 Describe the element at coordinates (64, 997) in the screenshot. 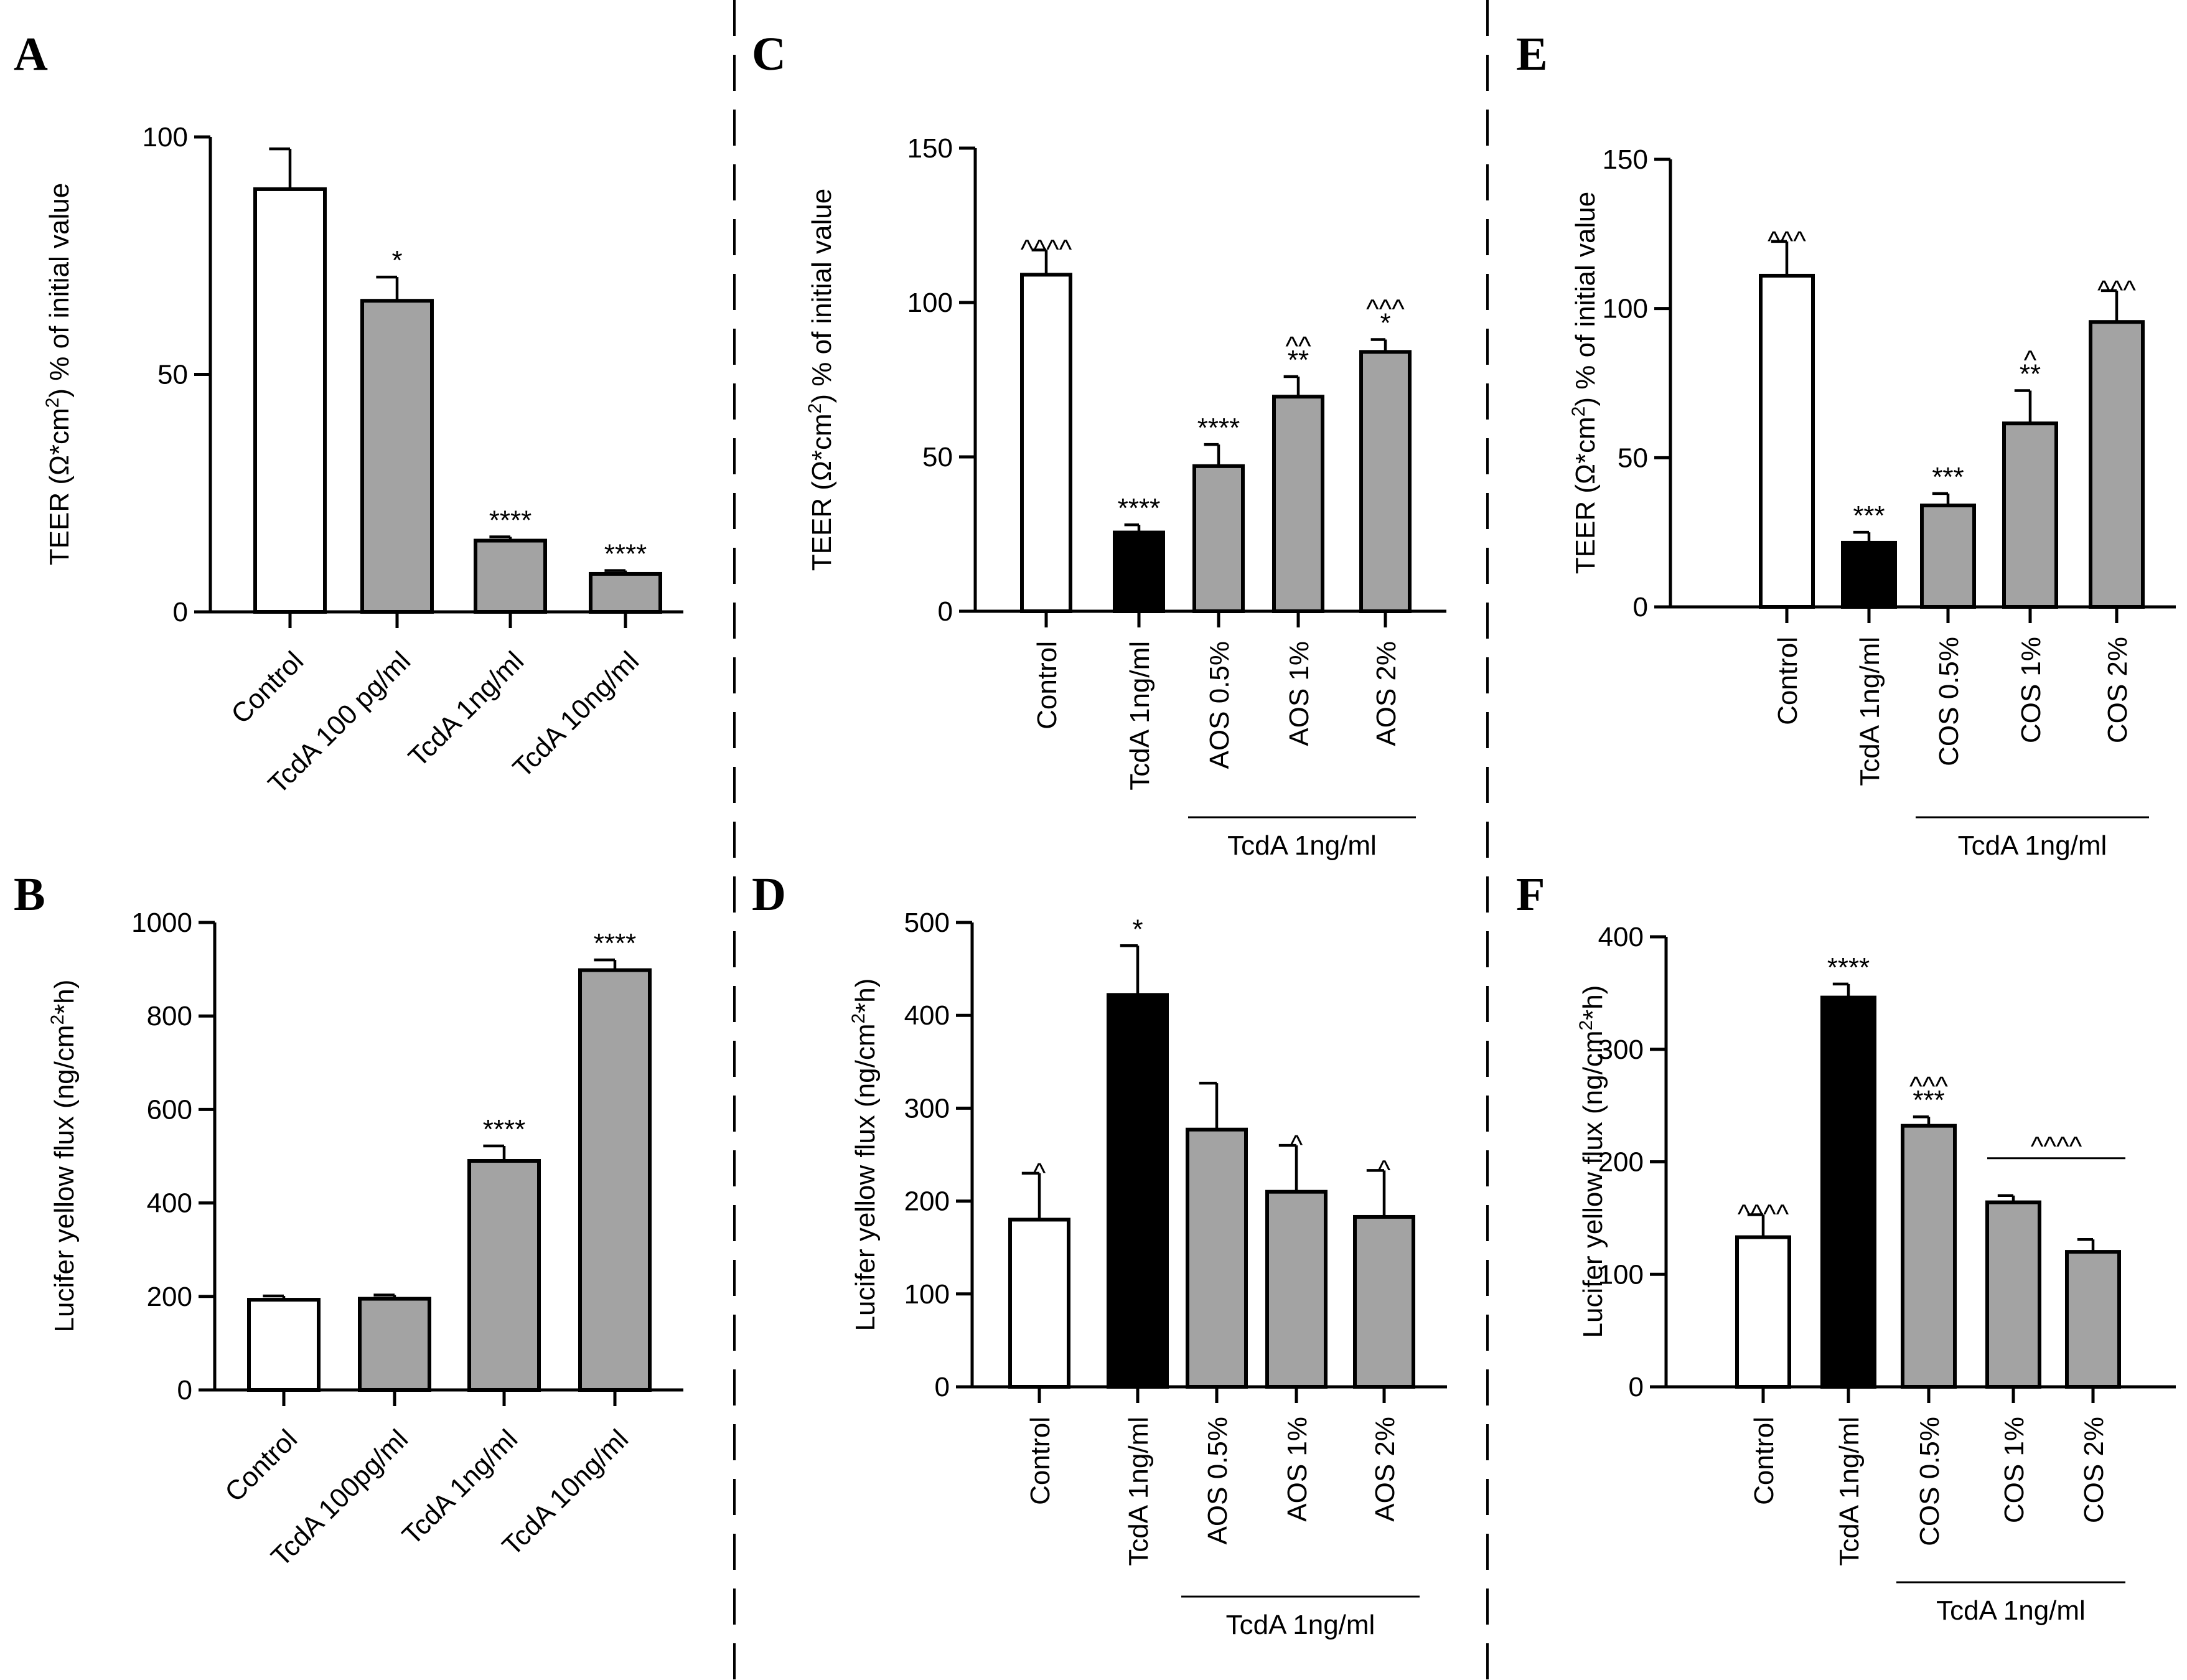

I see `y-axis-title-part: *h)` at that location.